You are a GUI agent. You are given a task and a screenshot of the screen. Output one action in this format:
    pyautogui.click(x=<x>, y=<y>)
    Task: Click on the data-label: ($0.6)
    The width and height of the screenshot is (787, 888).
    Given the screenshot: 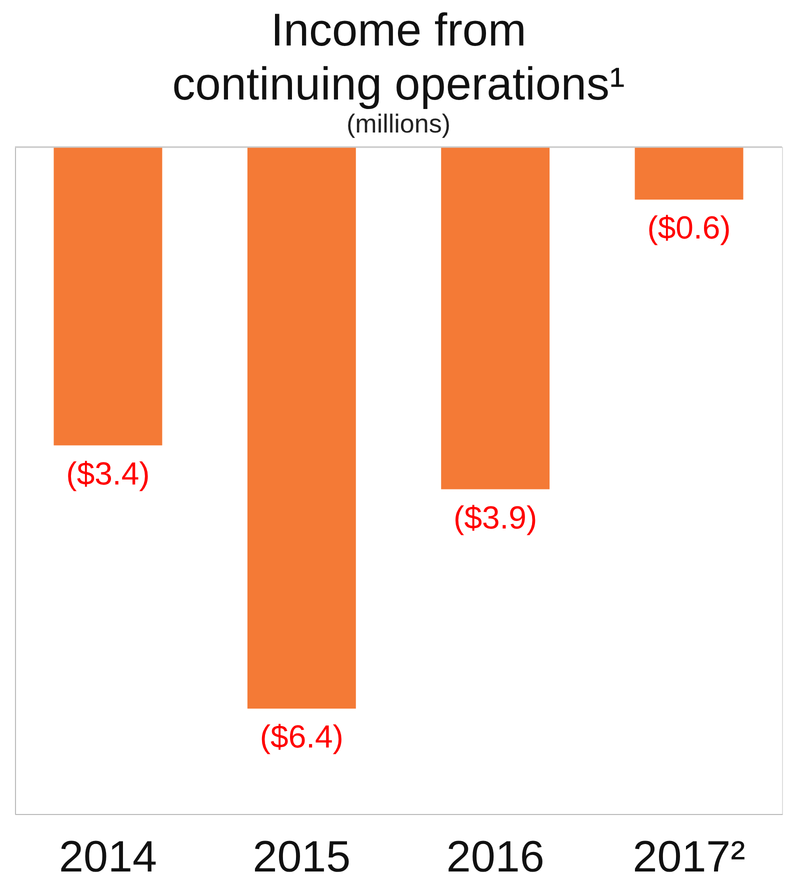 What is the action you would take?
    pyautogui.click(x=689, y=228)
    